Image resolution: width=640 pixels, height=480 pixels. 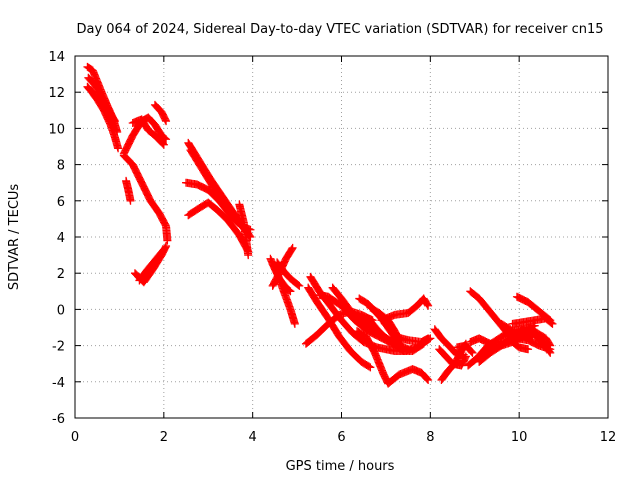 What do you see at coordinates (58, 347) in the screenshot?
I see `y-tick-label: -2` at bounding box center [58, 347].